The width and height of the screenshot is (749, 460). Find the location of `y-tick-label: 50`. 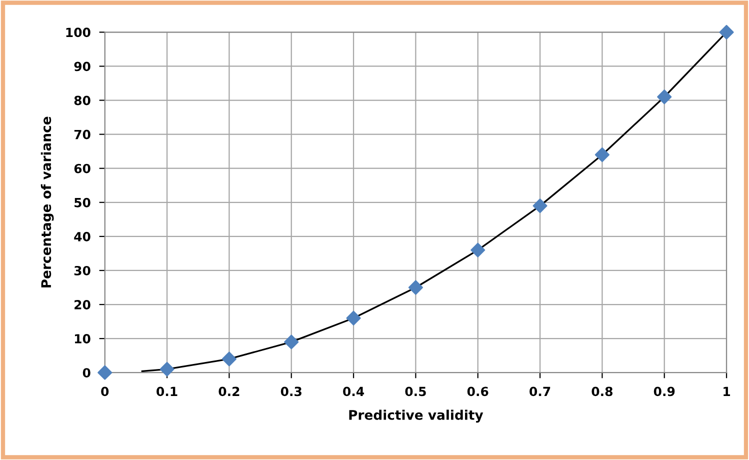

y-tick-label: 50 is located at coordinates (82, 203).